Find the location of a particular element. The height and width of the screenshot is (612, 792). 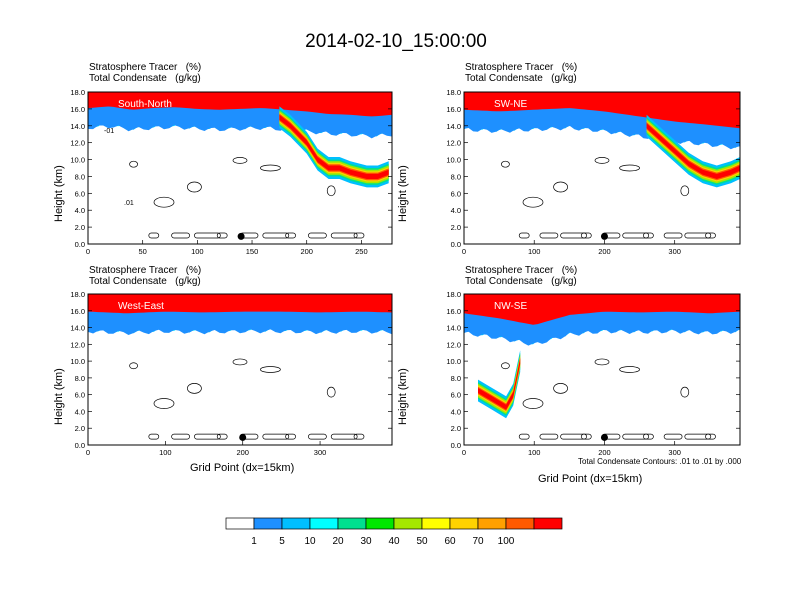

panel-label: South-North is located at coordinates (145, 104).